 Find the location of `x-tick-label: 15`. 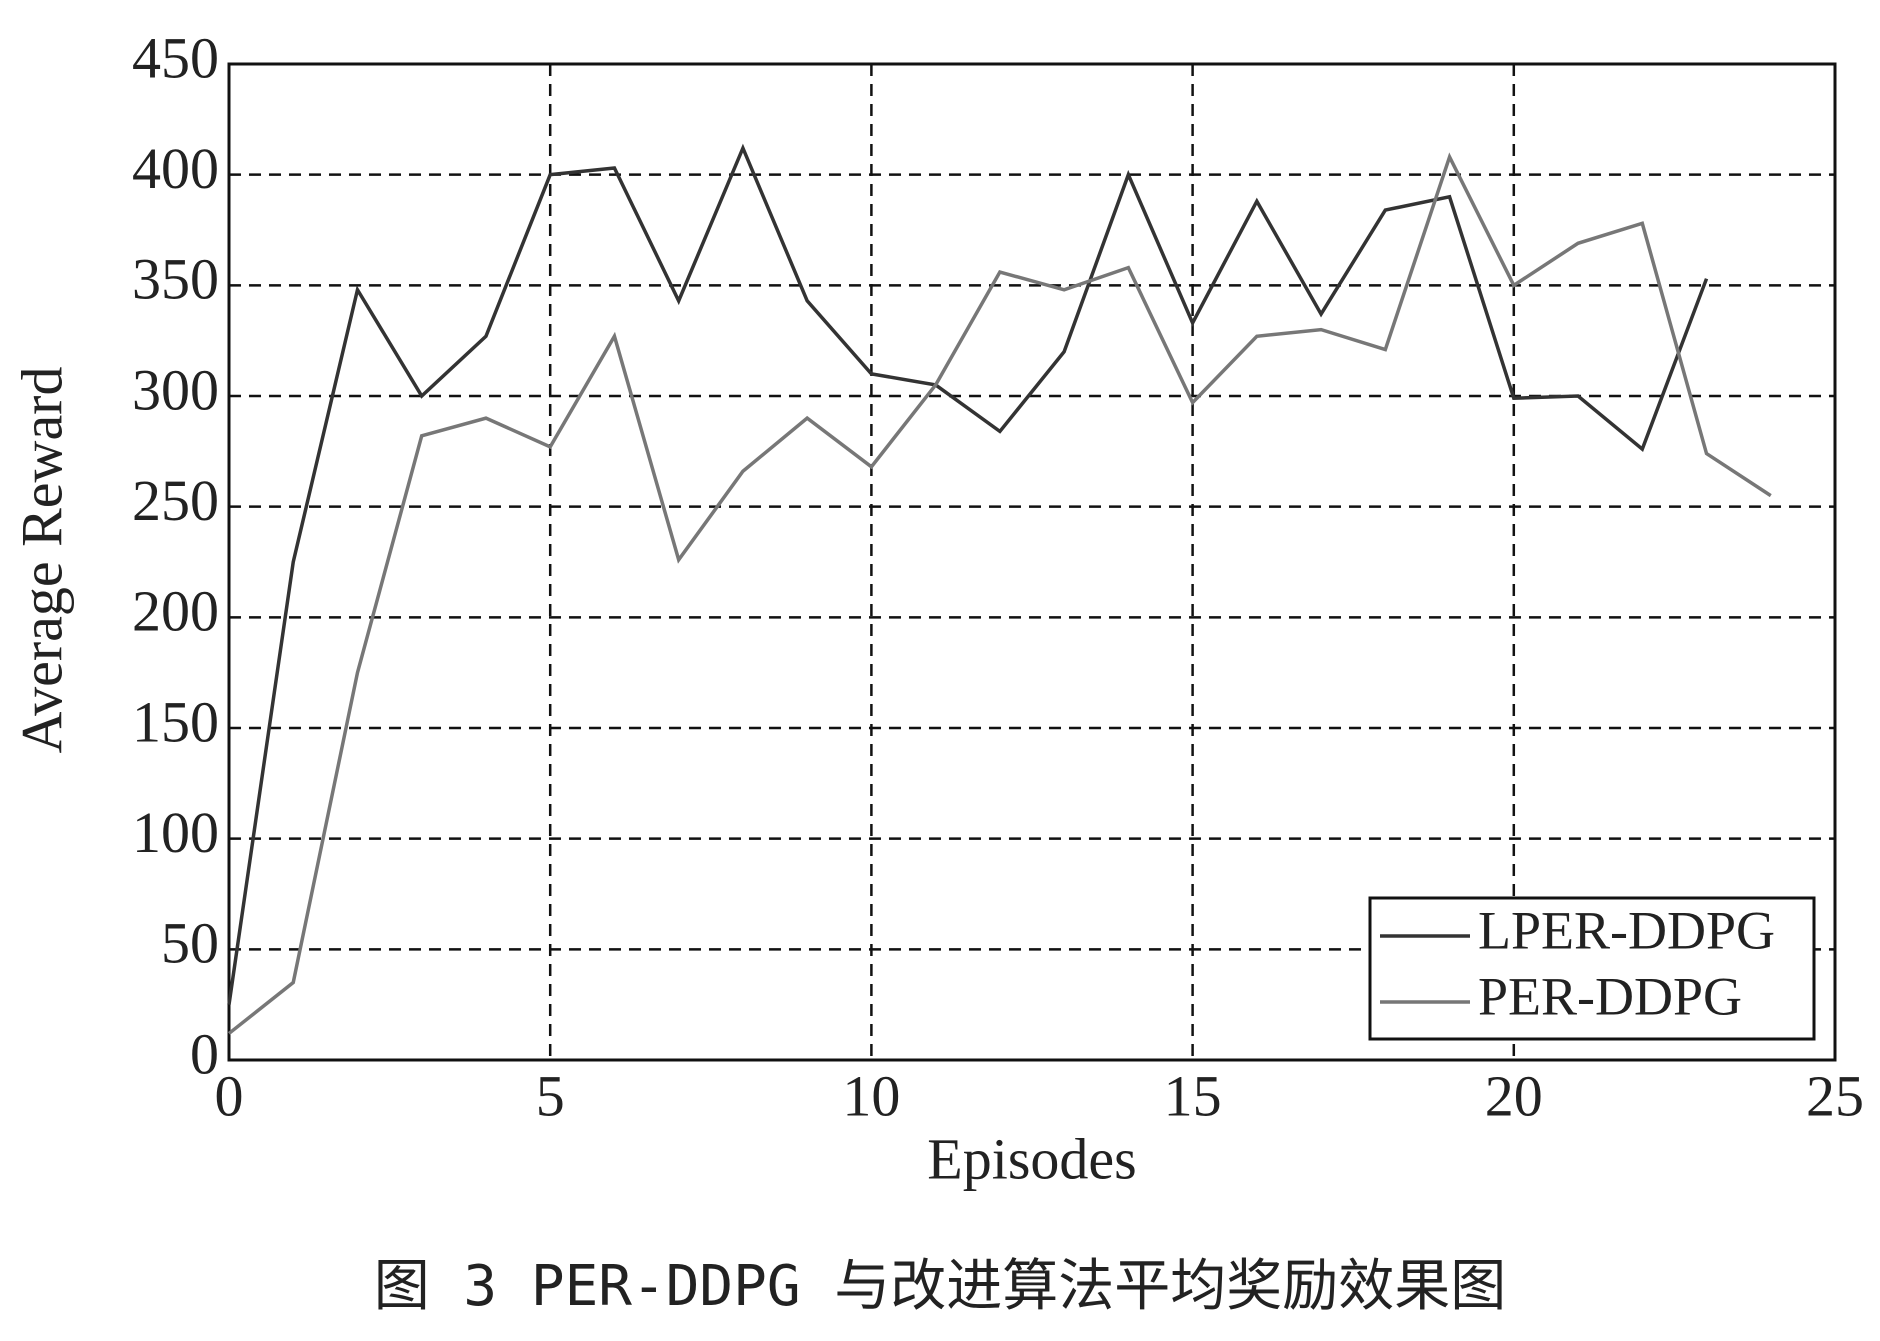

x-tick-label: 15 is located at coordinates (1193, 1095).